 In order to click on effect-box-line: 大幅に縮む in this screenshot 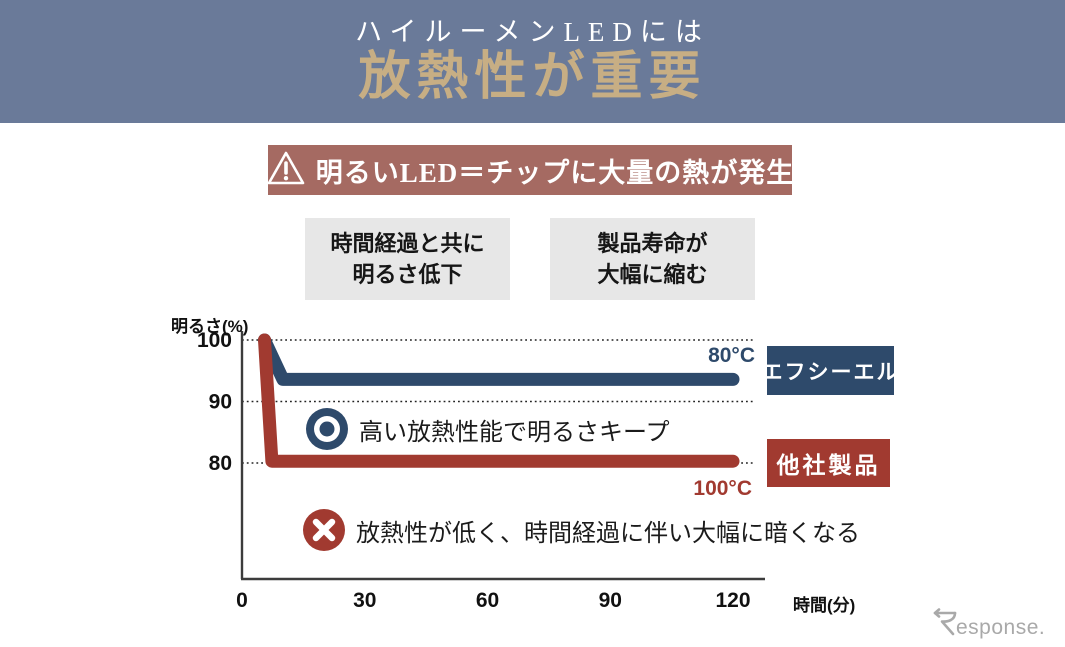, I will do `click(652, 274)`.